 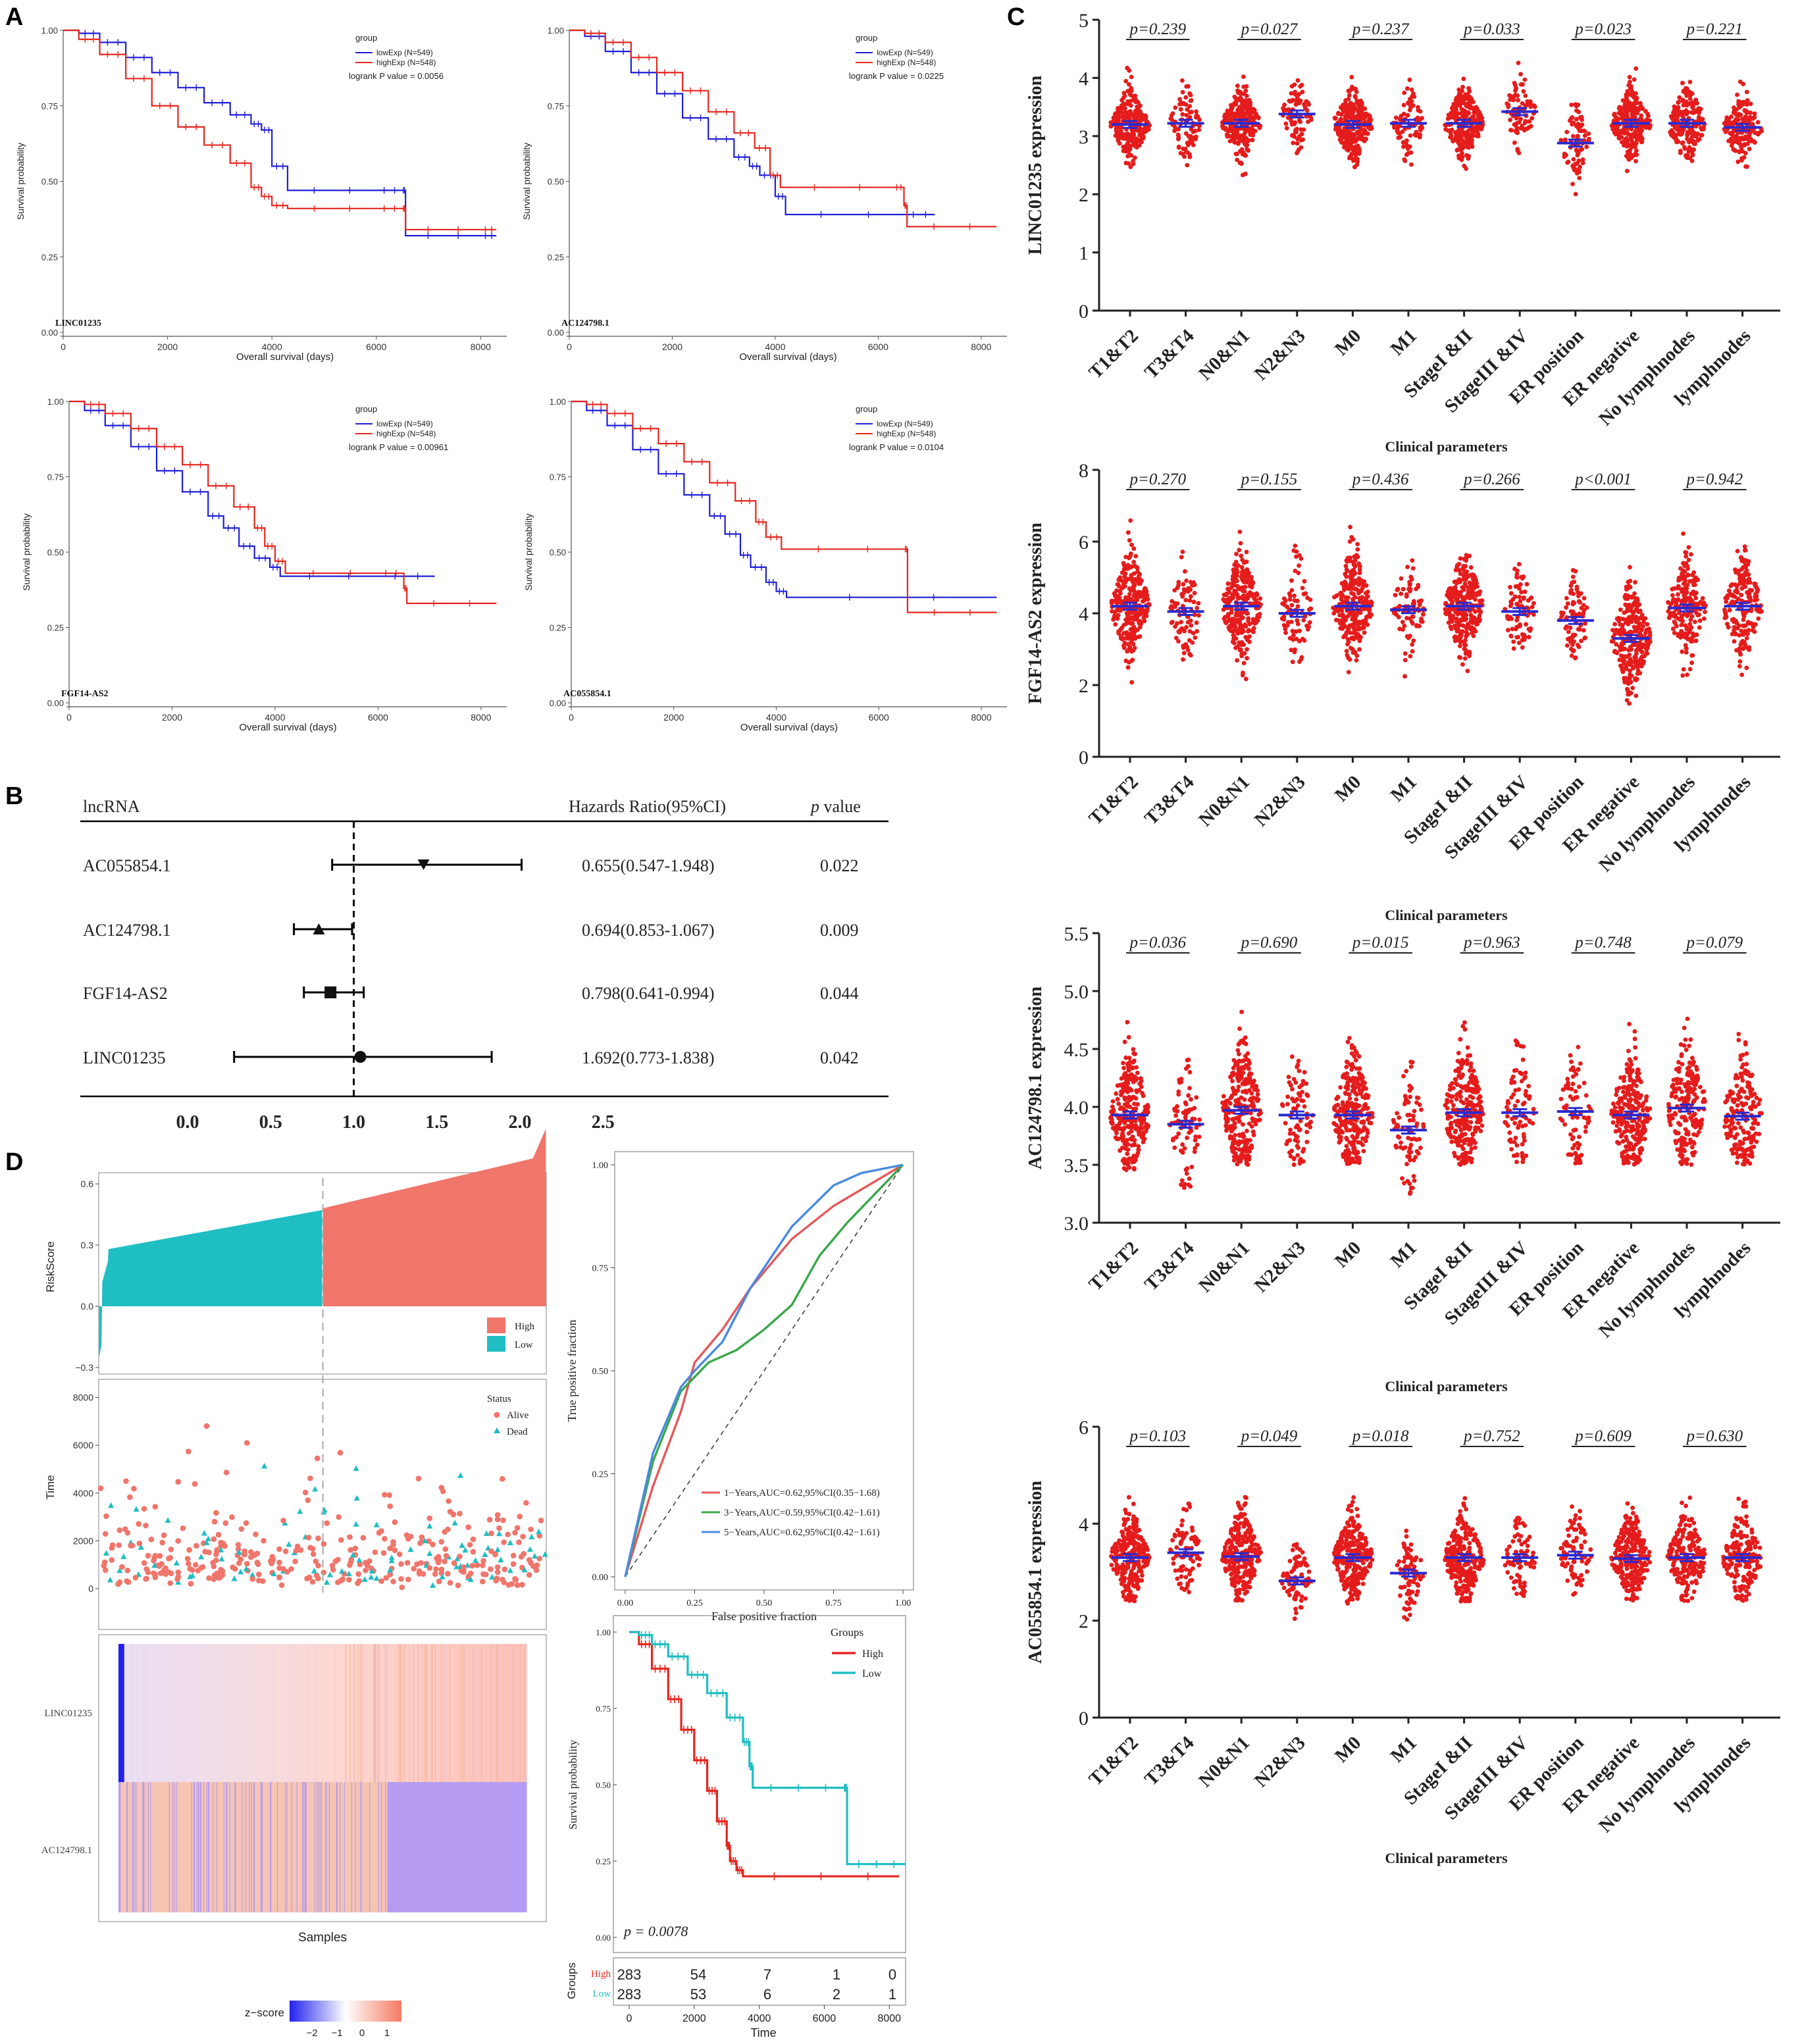 I want to click on row-lncrna-name: AC055854.1, so click(x=127, y=865).